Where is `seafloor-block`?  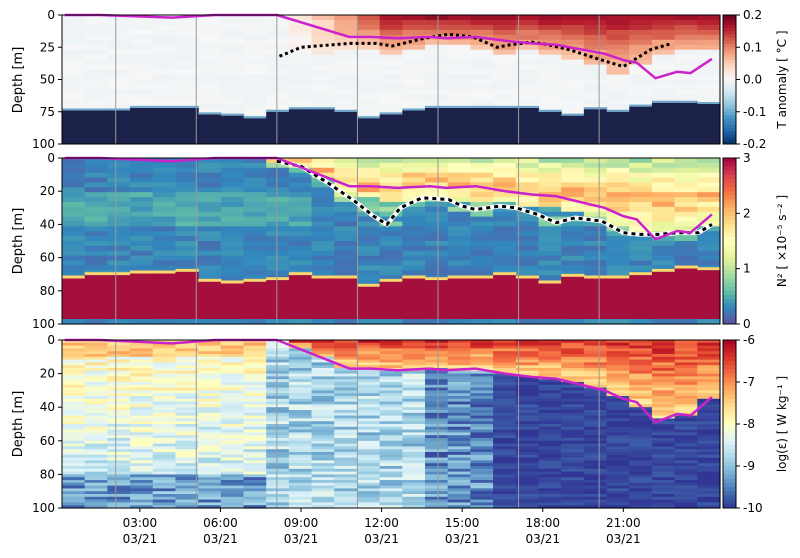 seafloor-block is located at coordinates (709, 124).